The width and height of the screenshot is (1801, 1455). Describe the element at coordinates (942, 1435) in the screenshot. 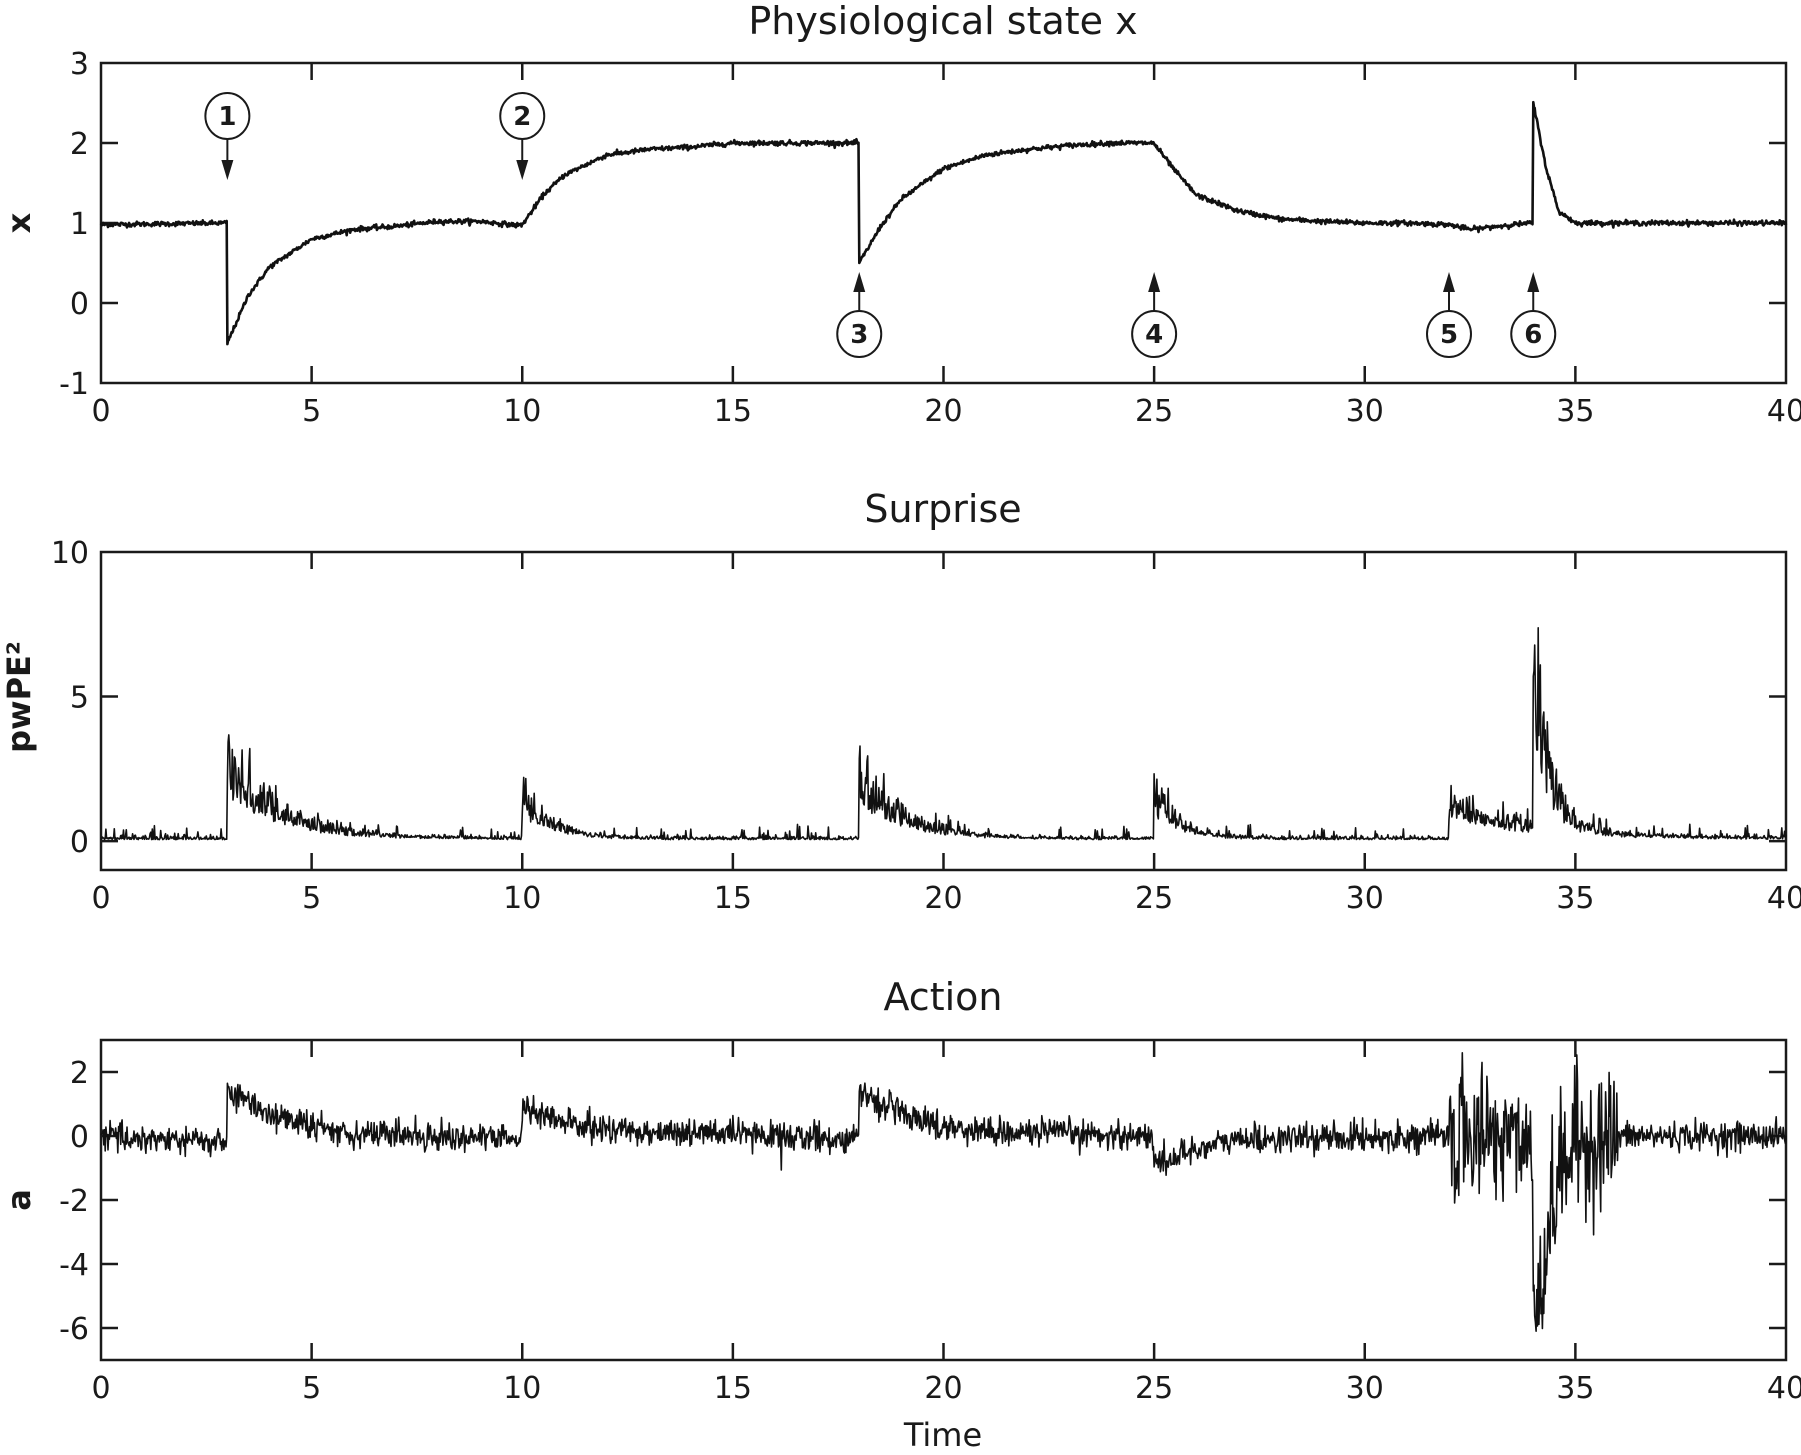

I see `x-axis-label: Time` at that location.